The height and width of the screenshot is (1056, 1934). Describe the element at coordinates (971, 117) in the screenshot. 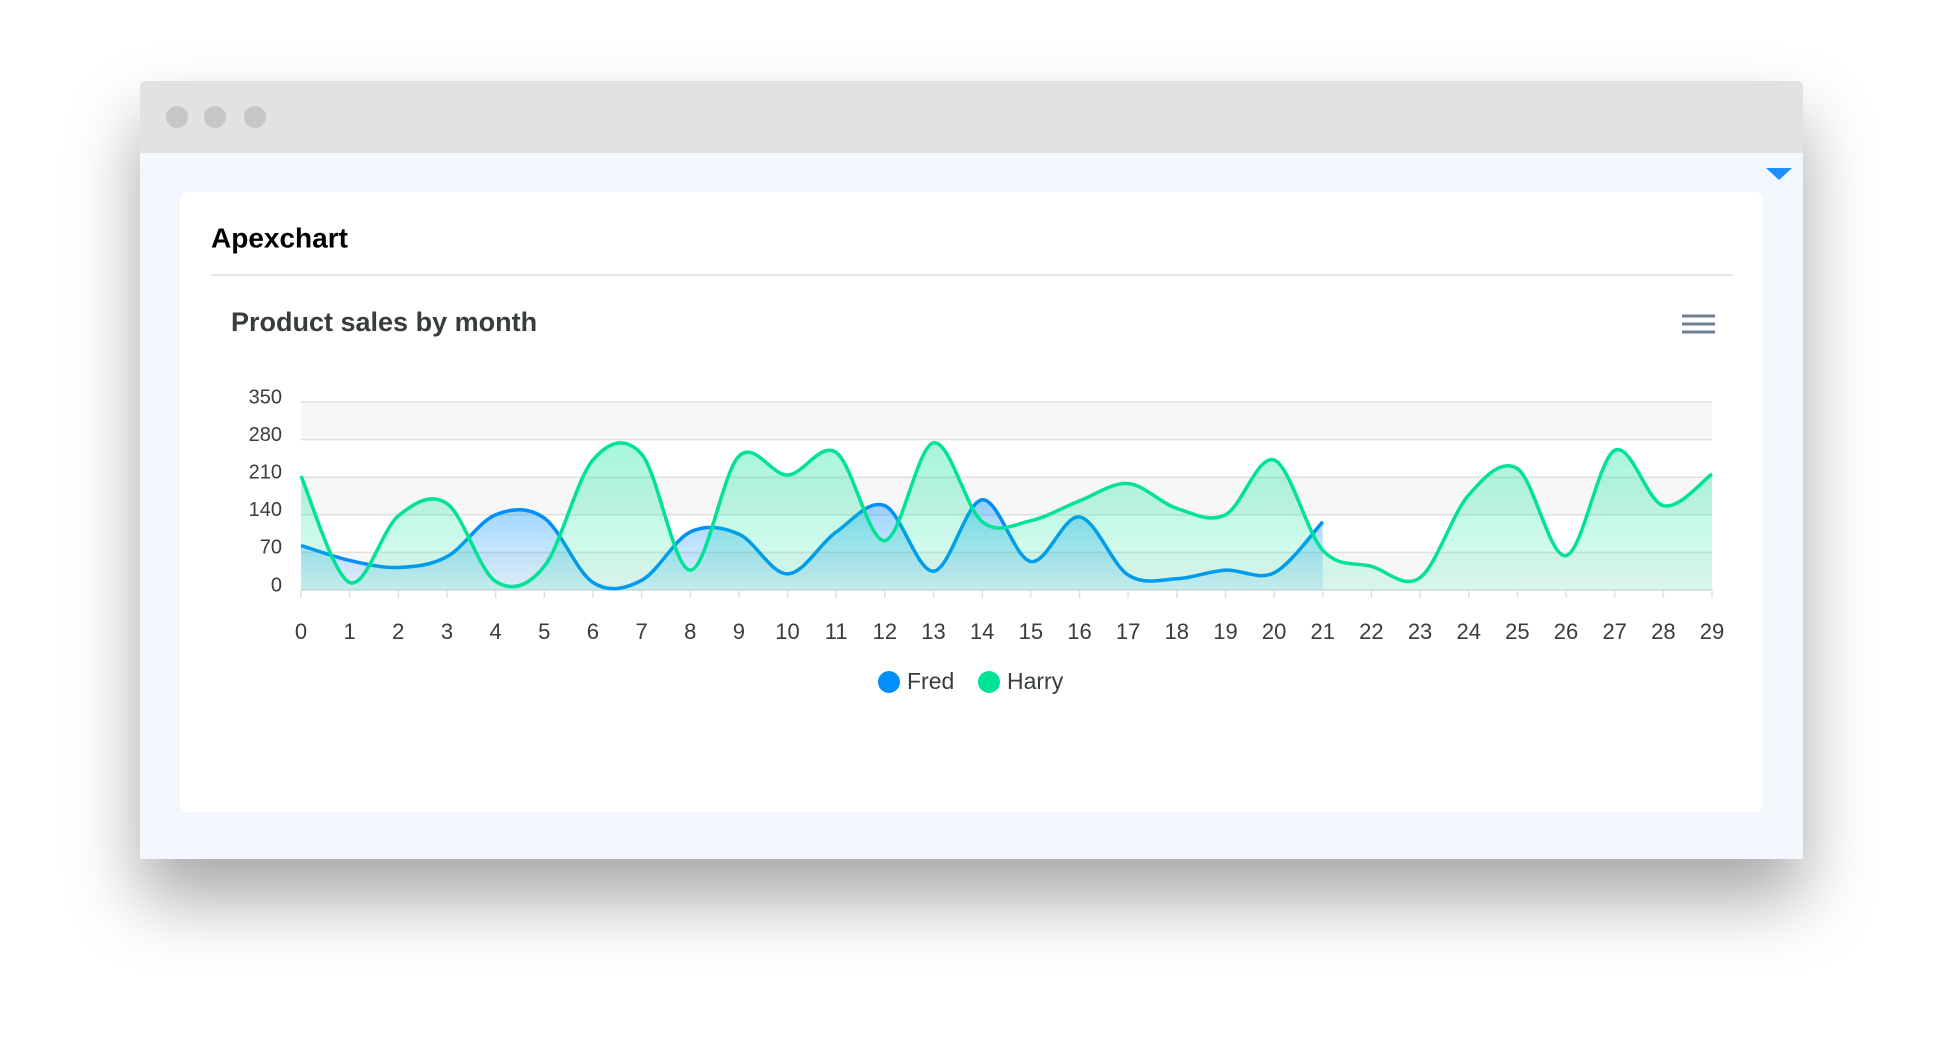

I see `title-bar` at that location.